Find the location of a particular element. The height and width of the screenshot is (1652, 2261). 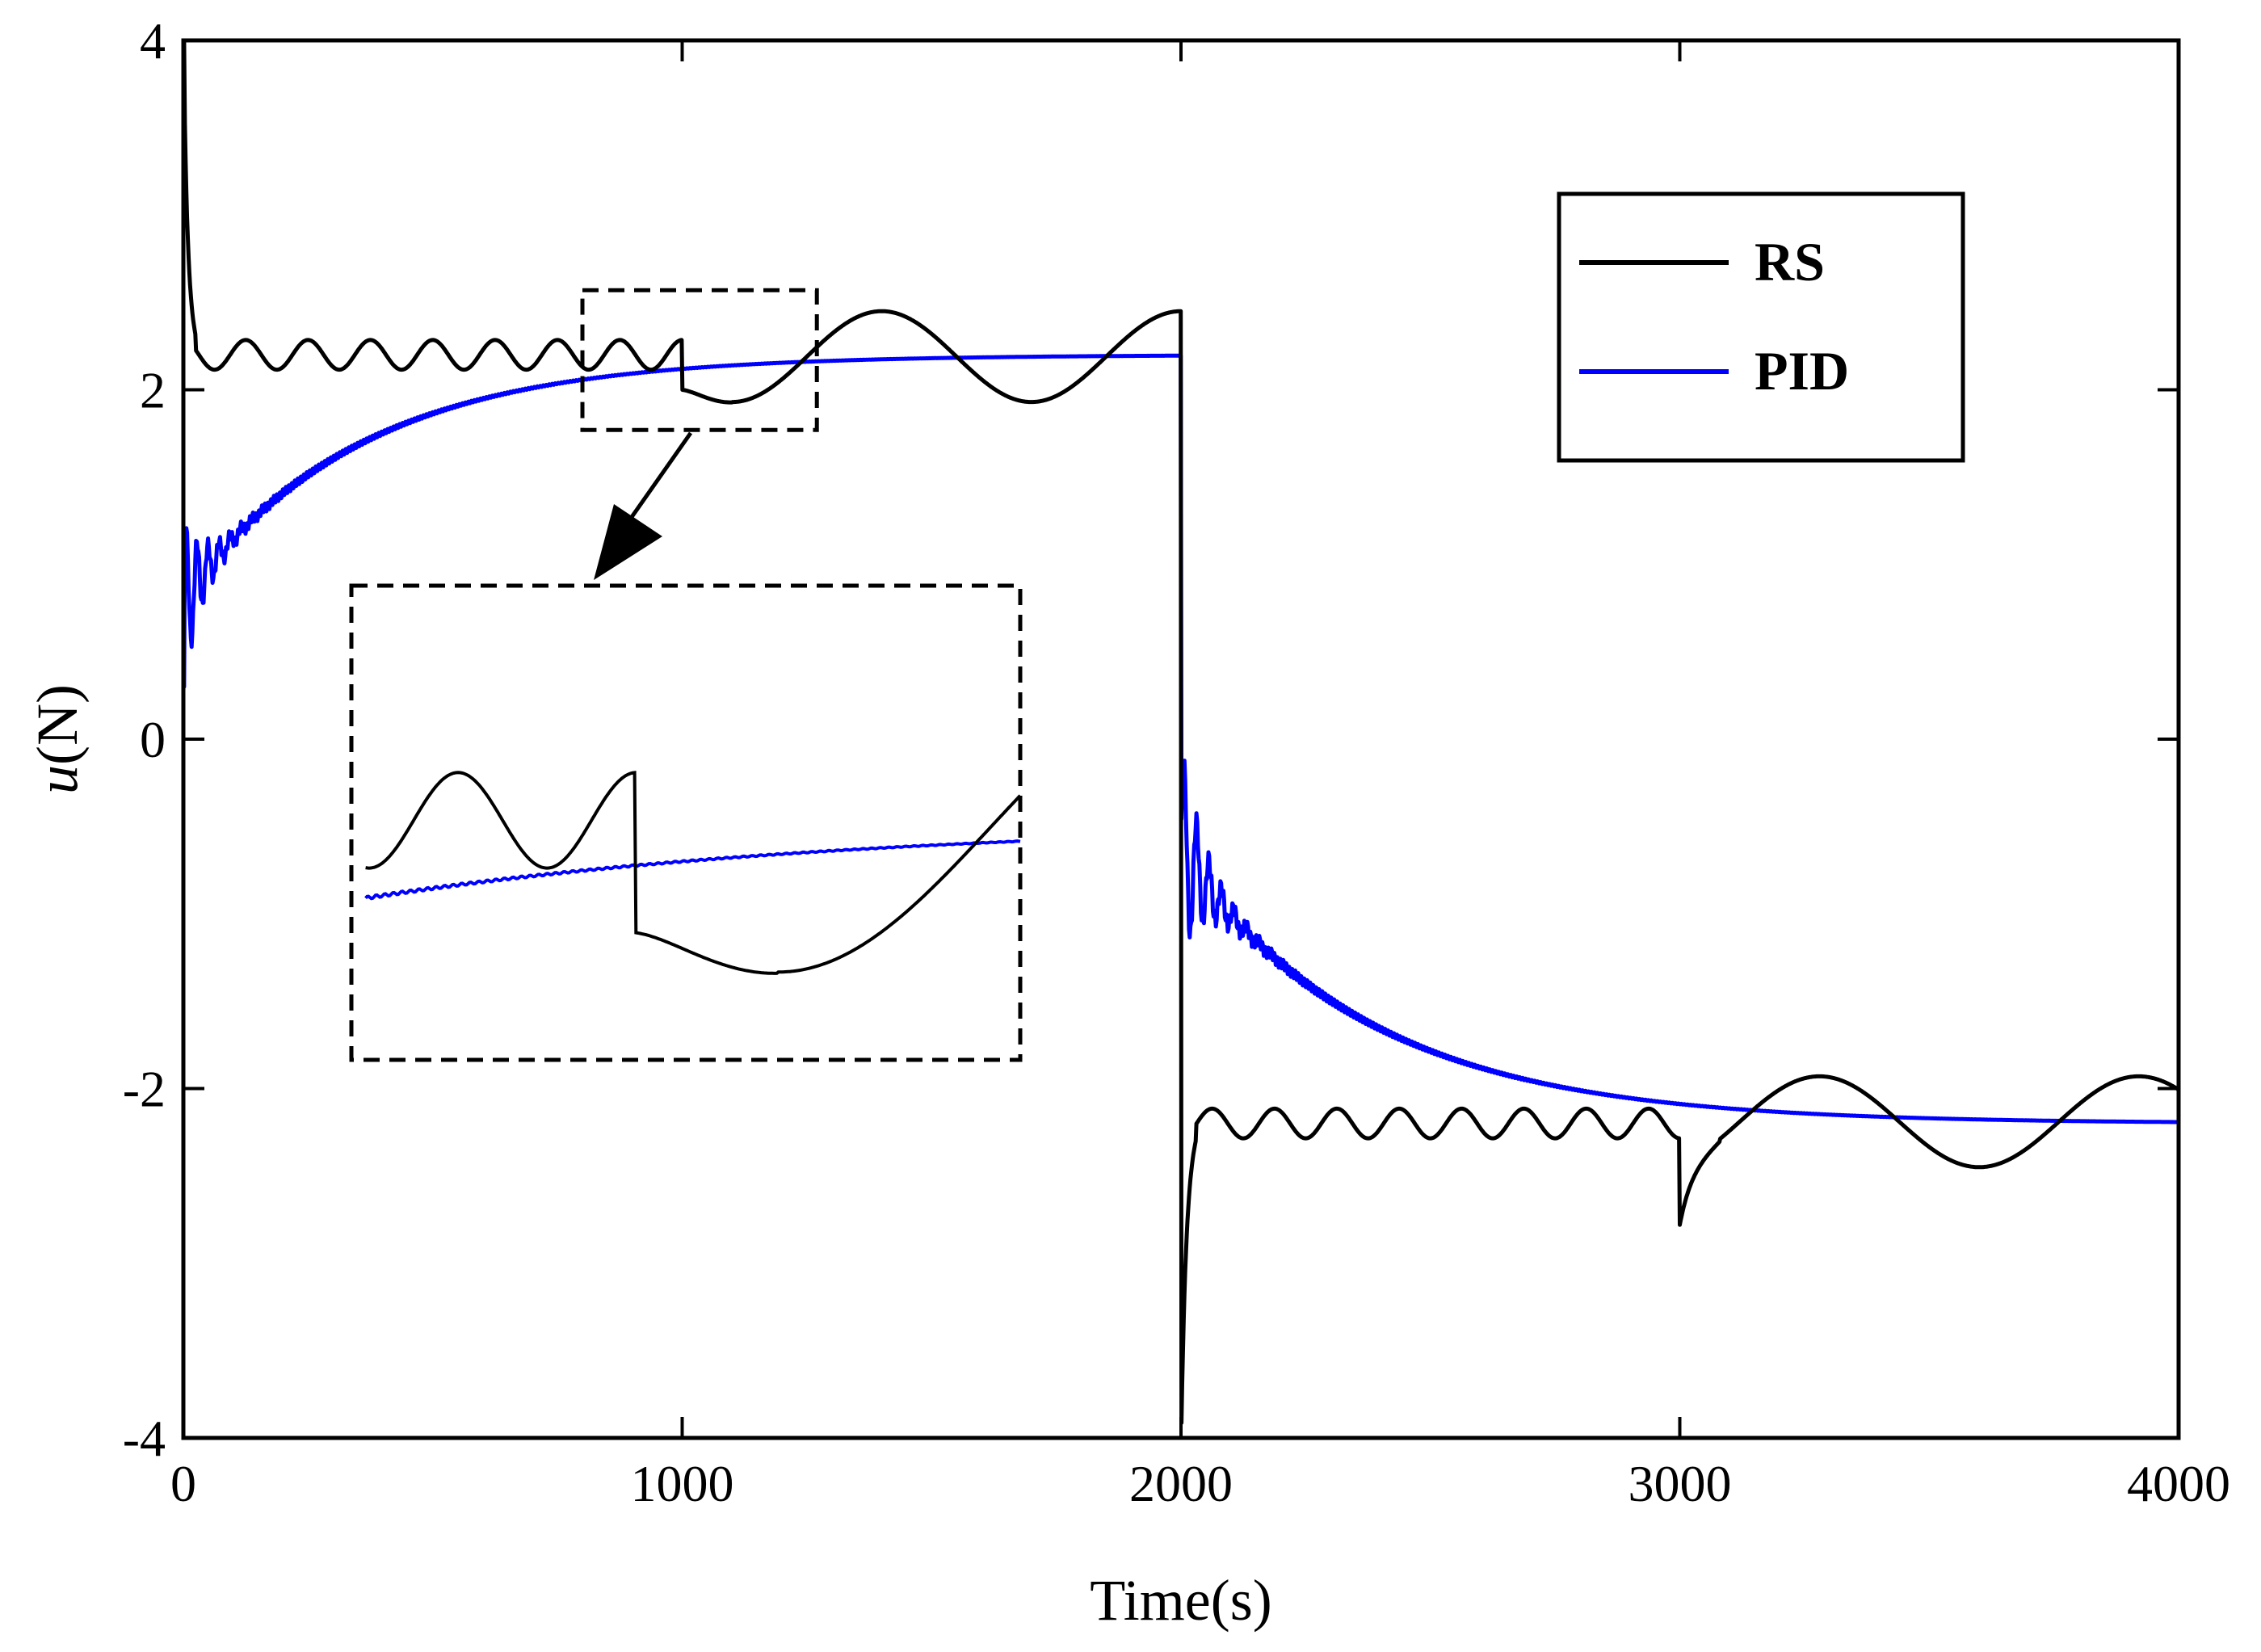

legend-box is located at coordinates (1761, 327).